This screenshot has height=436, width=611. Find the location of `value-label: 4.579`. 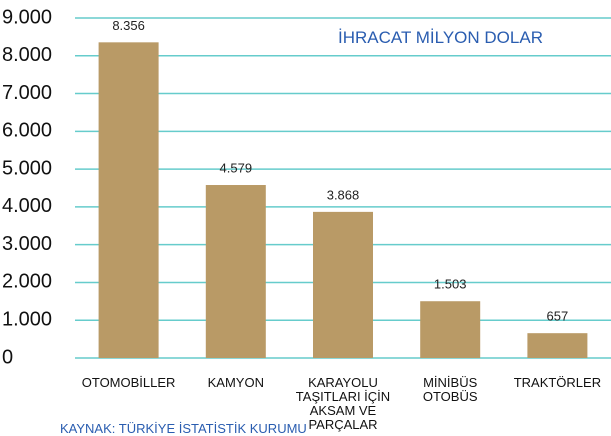

value-label: 4.579 is located at coordinates (236, 167).